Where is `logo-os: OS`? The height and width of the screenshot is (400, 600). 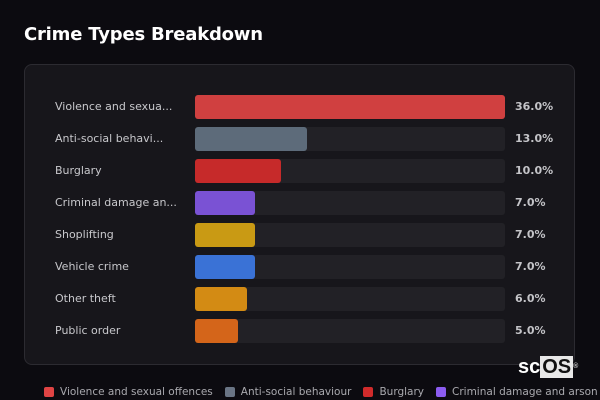
logo-os: OS is located at coordinates (557, 367).